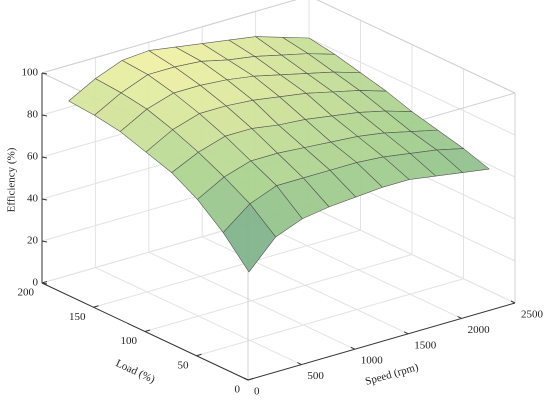 This screenshot has height=400, width=550. I want to click on z-tick-label: 80, so click(33, 115).